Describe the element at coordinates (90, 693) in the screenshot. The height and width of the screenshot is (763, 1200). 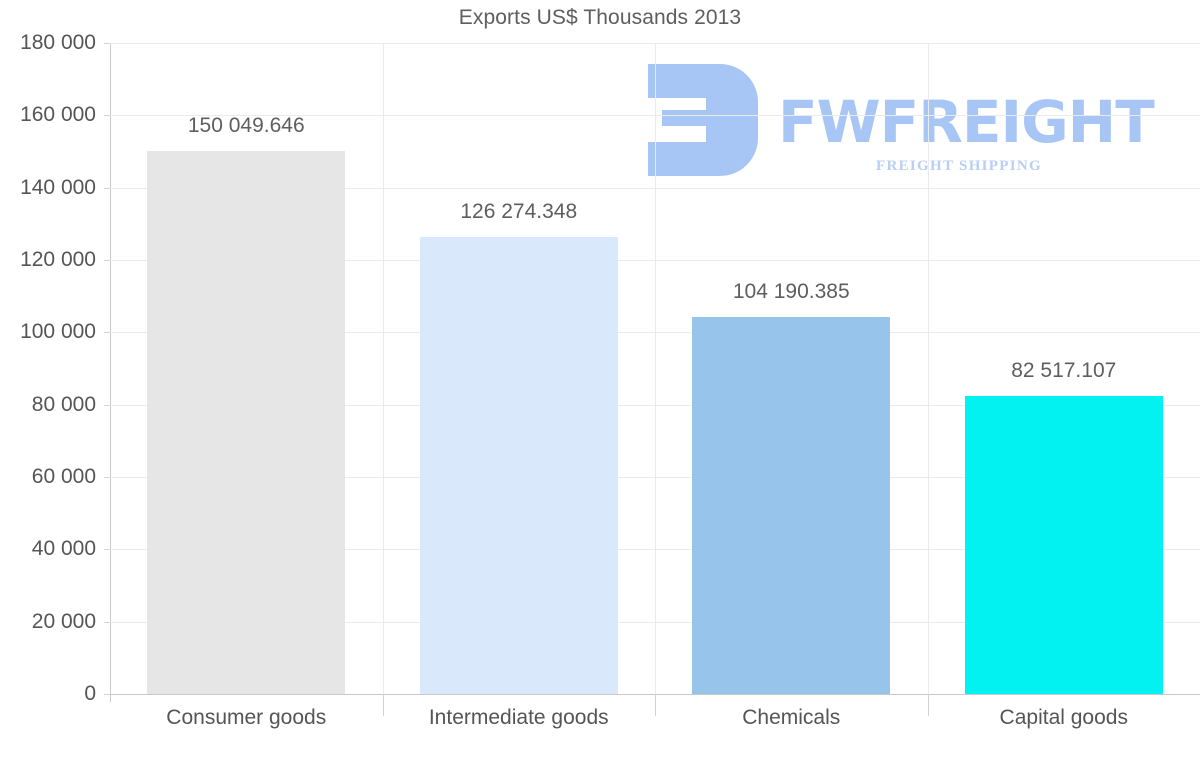
I see `y-axis-tick-label: 0` at that location.